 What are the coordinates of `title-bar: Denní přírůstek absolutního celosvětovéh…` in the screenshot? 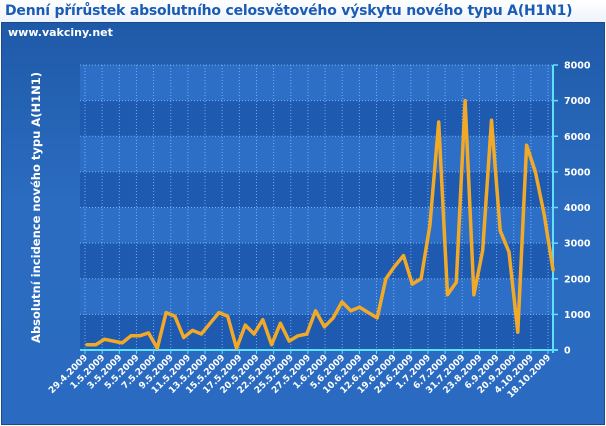 It's located at (303, 11).